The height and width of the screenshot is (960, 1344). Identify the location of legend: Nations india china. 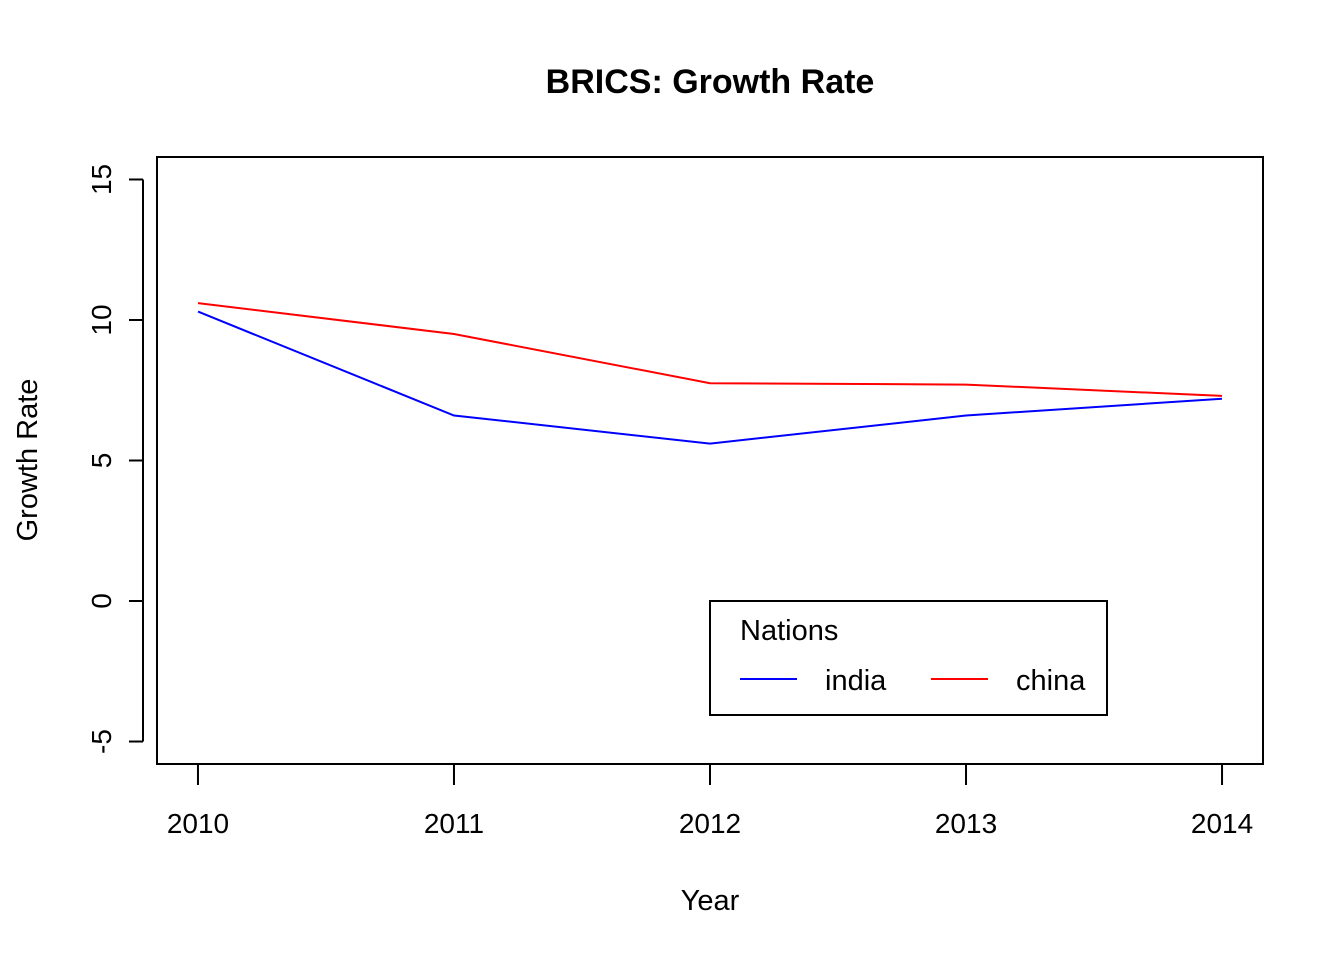
(908, 658).